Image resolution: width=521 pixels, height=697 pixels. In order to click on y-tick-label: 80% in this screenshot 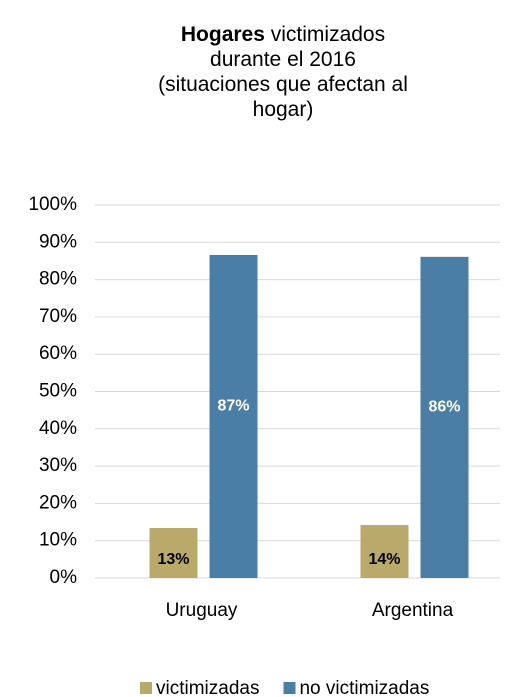, I will do `click(58, 279)`.